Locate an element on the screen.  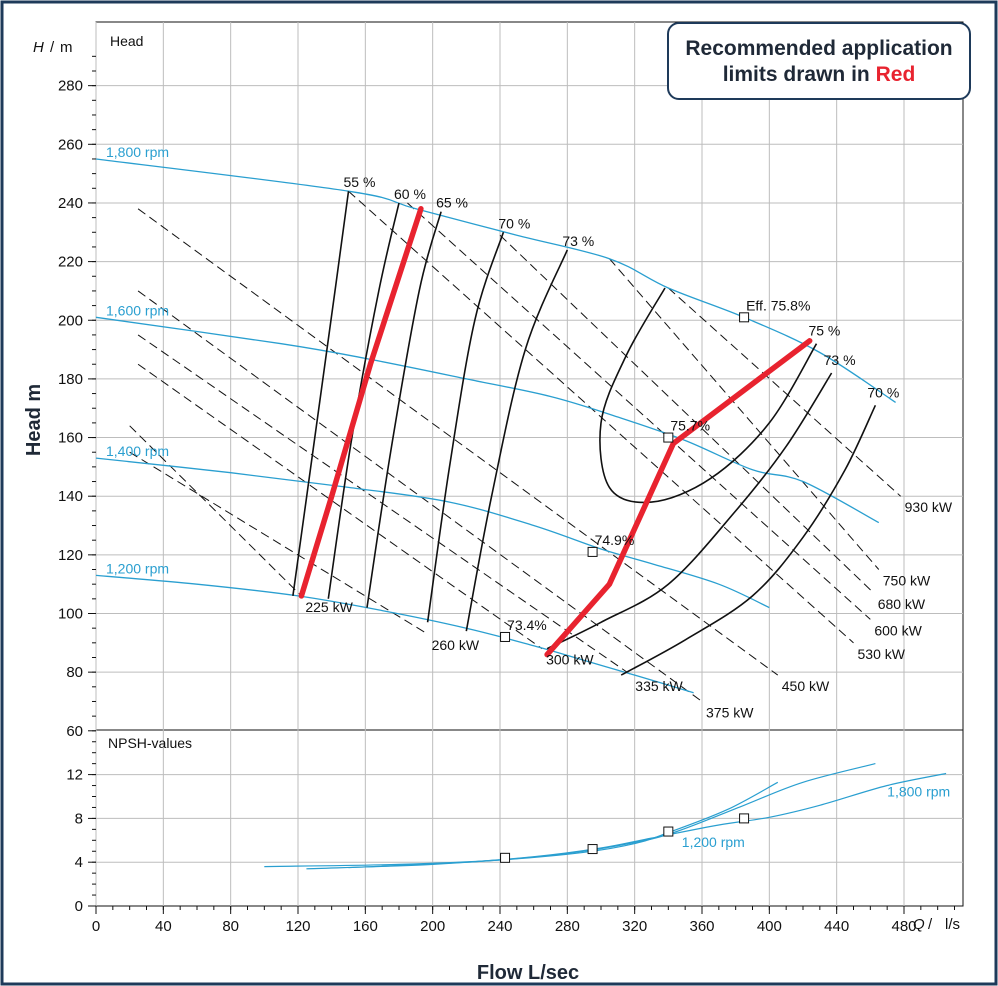
x-tick-label: 440 is located at coordinates (836, 926).